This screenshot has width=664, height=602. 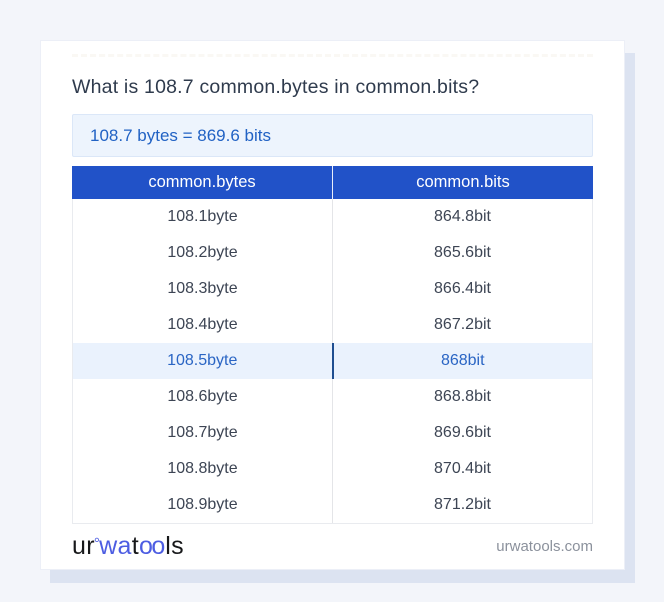 What do you see at coordinates (203, 217) in the screenshot?
I see `cell-bytes: 108.1byte` at bounding box center [203, 217].